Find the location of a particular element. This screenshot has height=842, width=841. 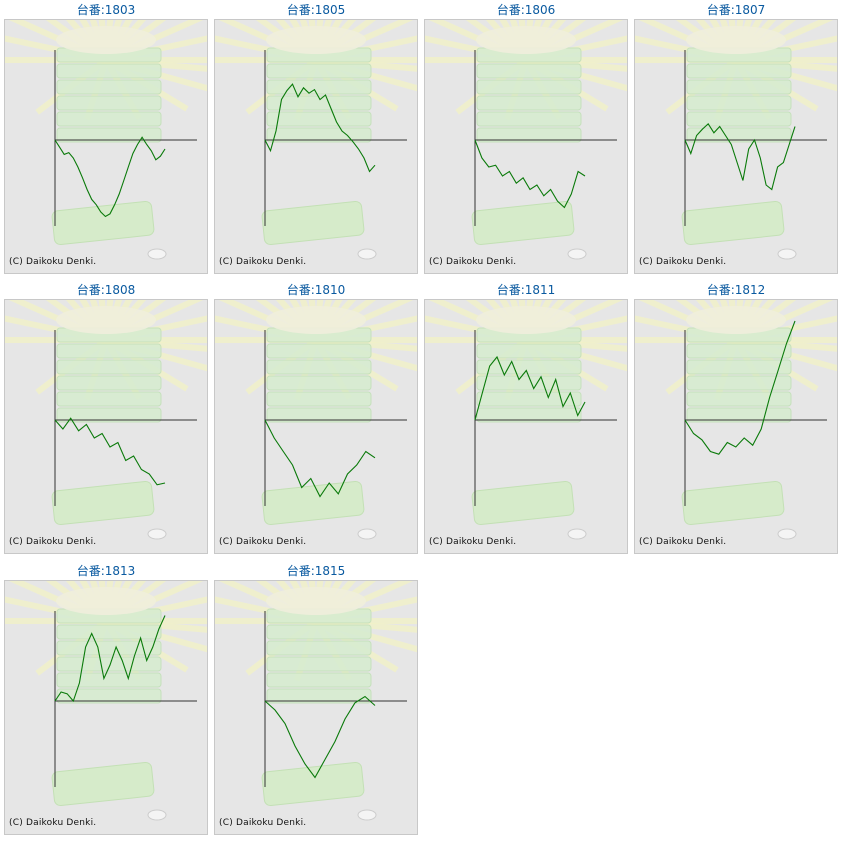

chart-title: 台番:1812 is located at coordinates (736, 290).